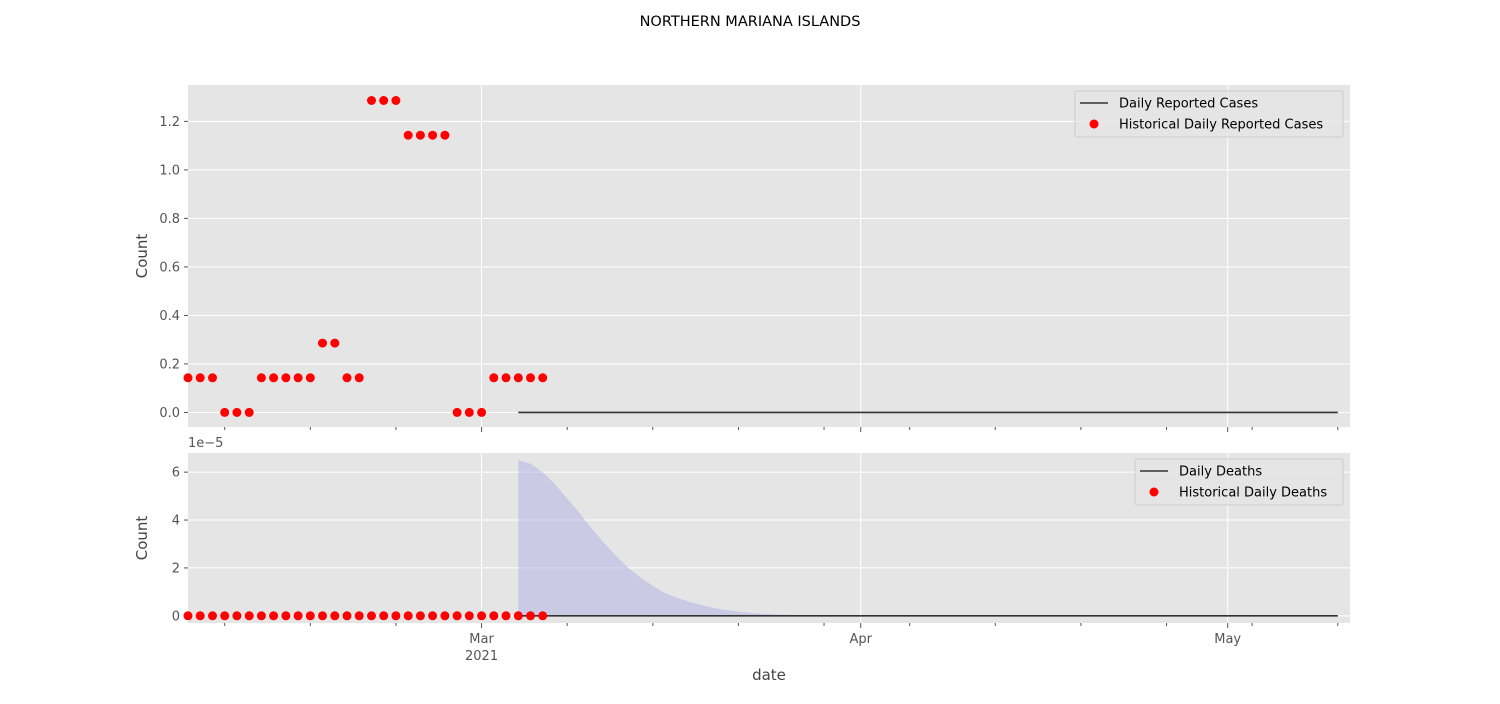  What do you see at coordinates (1209, 114) in the screenshot?
I see `cases-legend-box` at bounding box center [1209, 114].